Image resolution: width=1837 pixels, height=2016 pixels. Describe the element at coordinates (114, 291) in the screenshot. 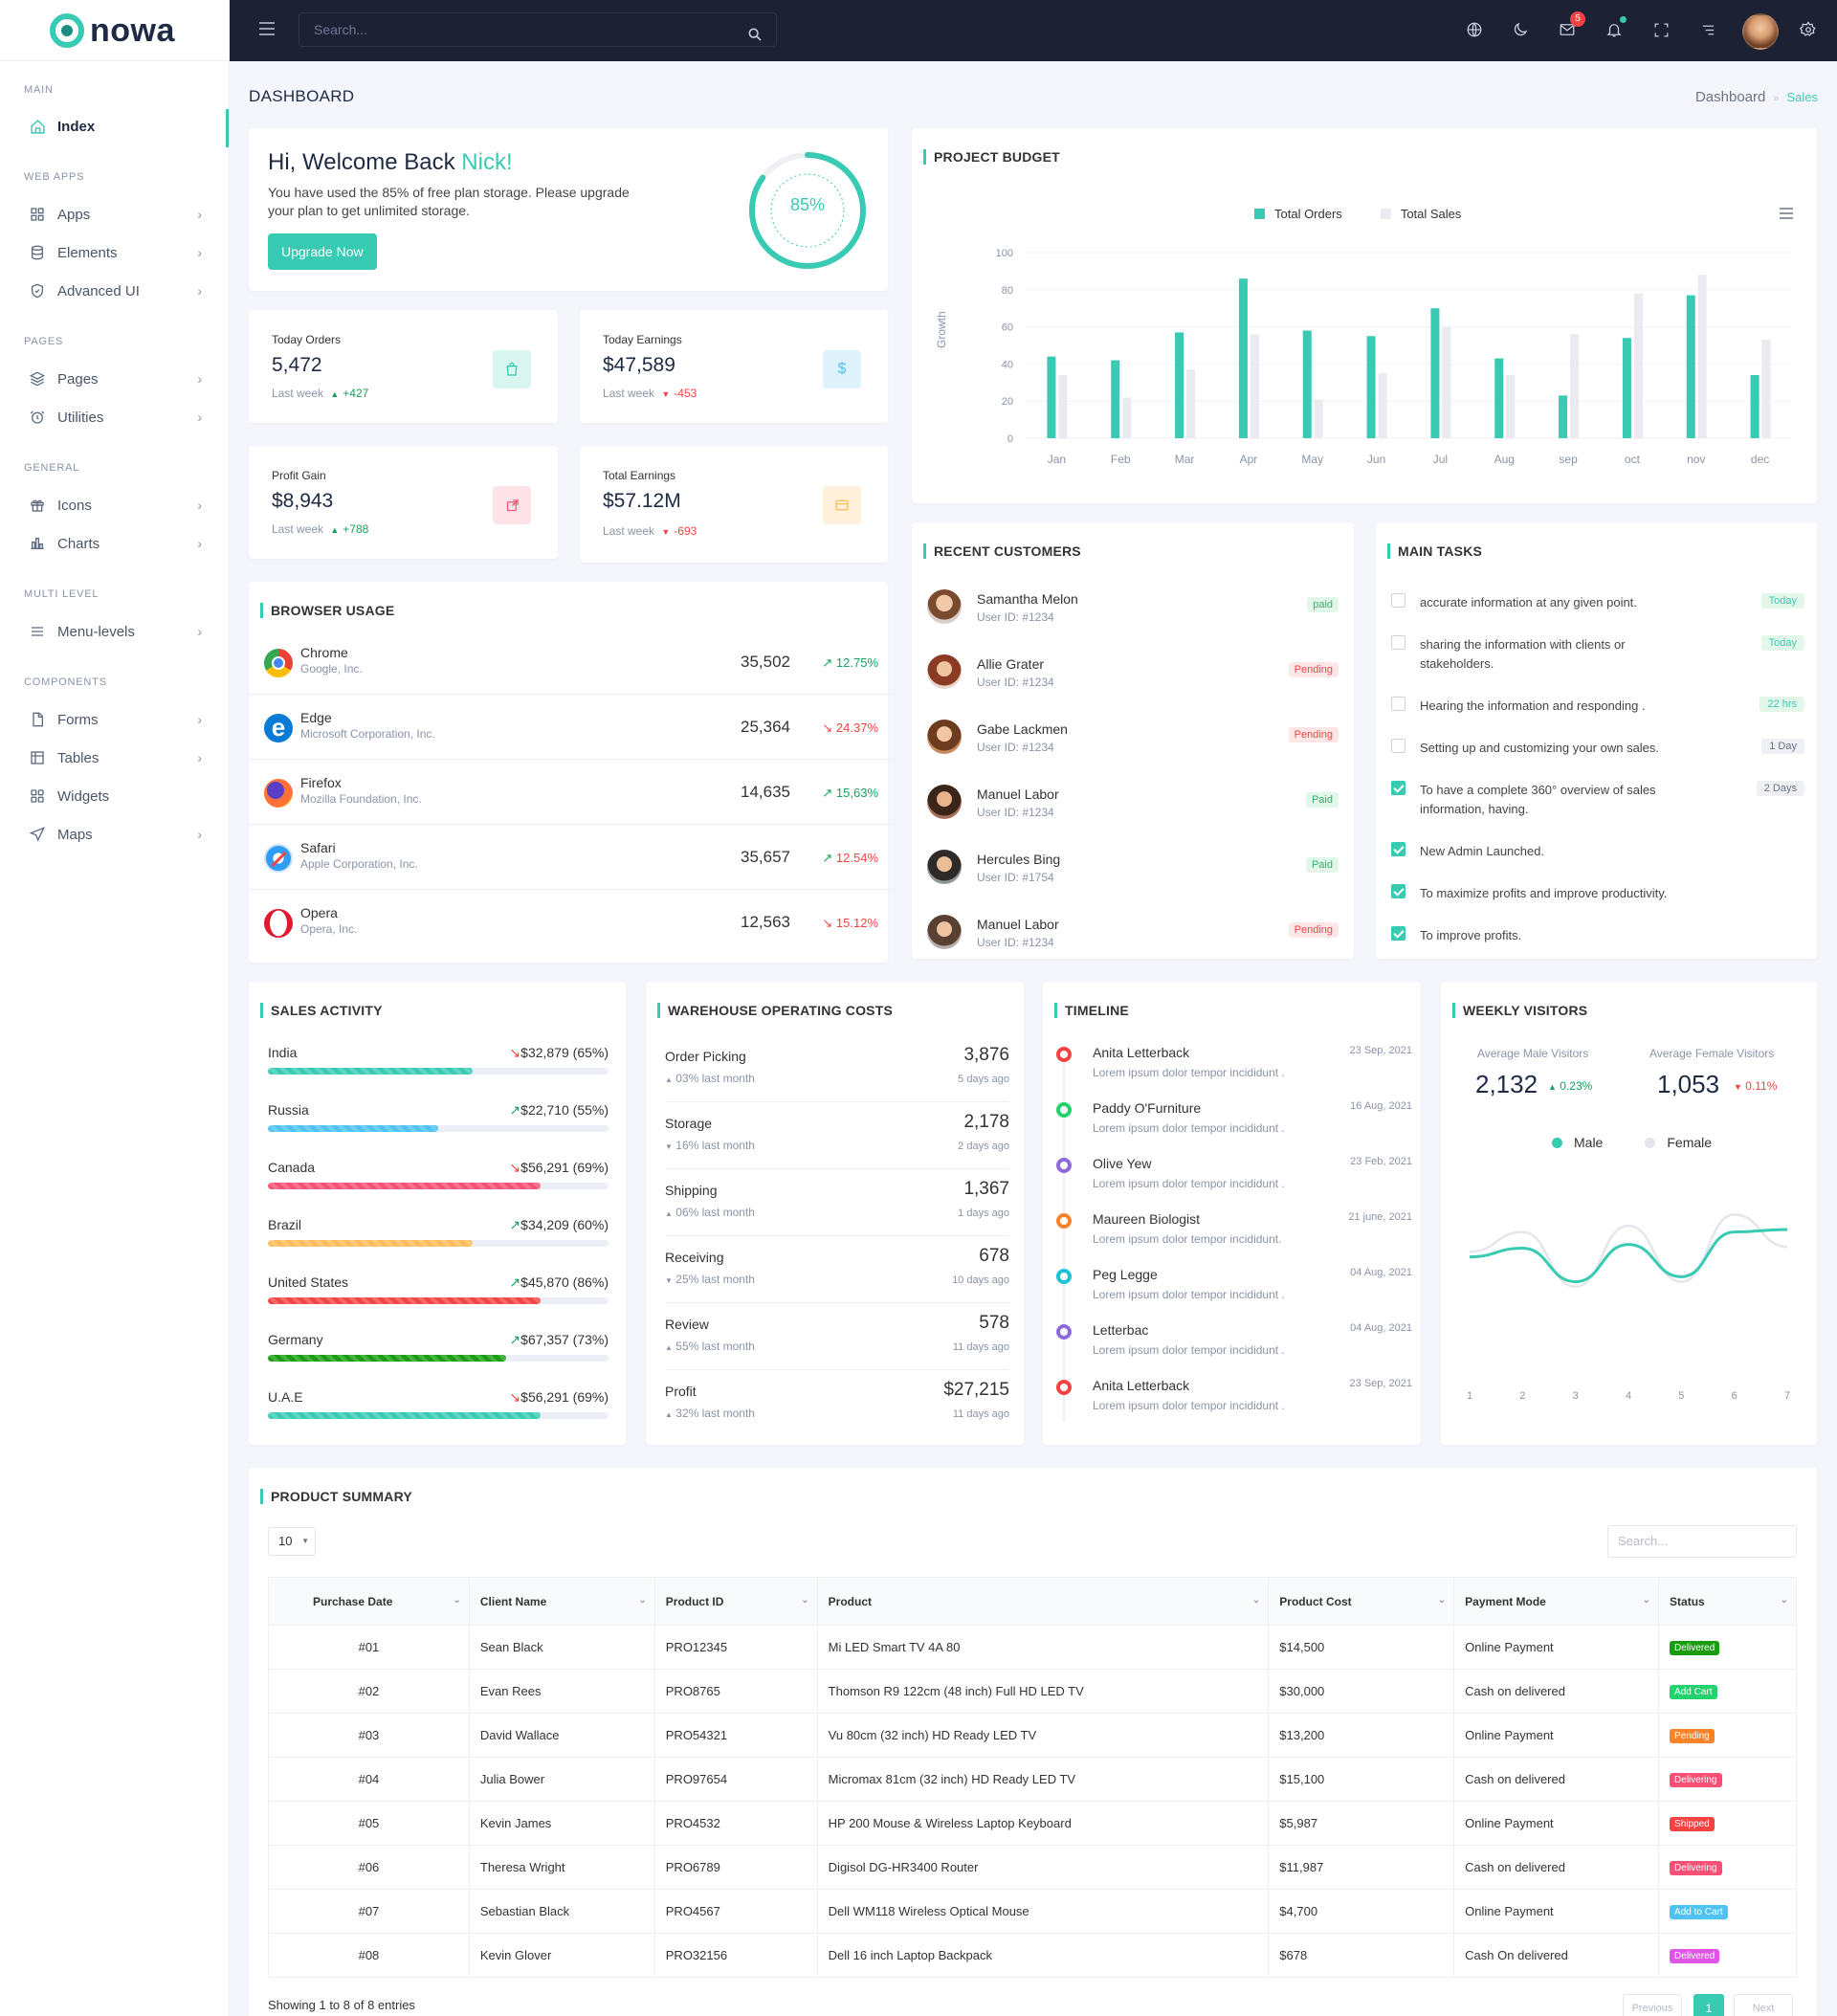

I see `sidebar-item-advanced-ui: Advanced UI ›` at that location.